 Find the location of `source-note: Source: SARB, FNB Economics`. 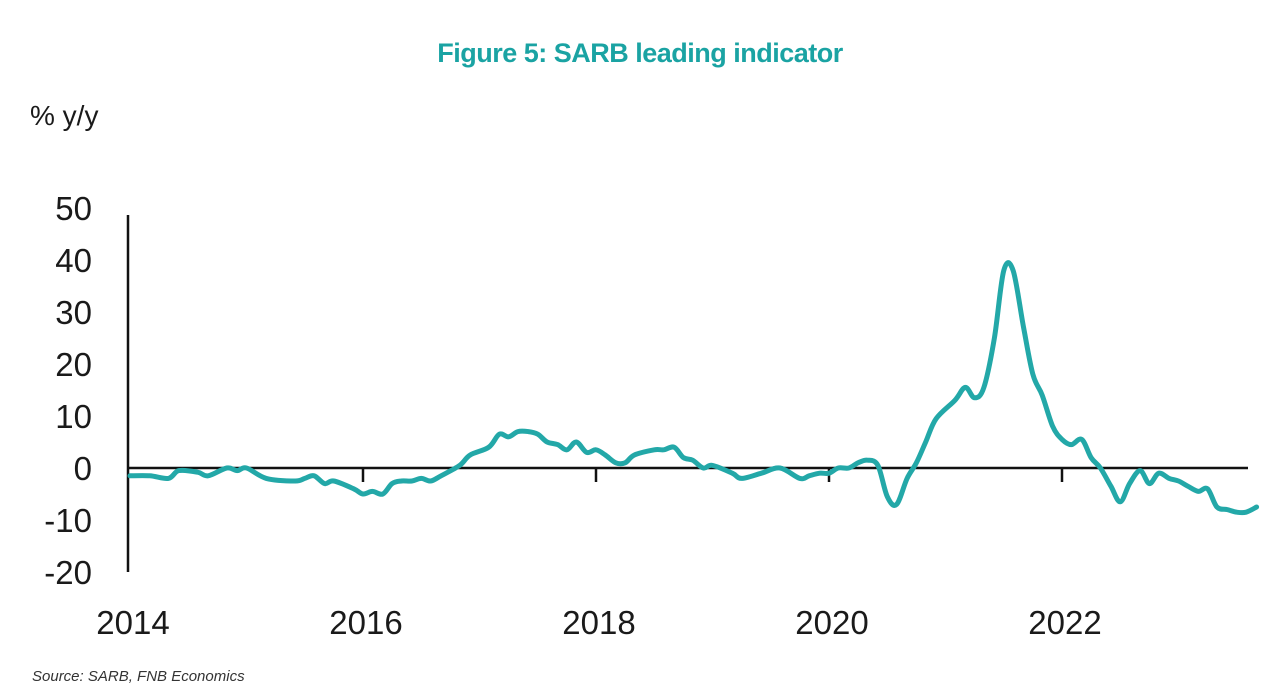

source-note: Source: SARB, FNB Economics is located at coordinates (138, 676).